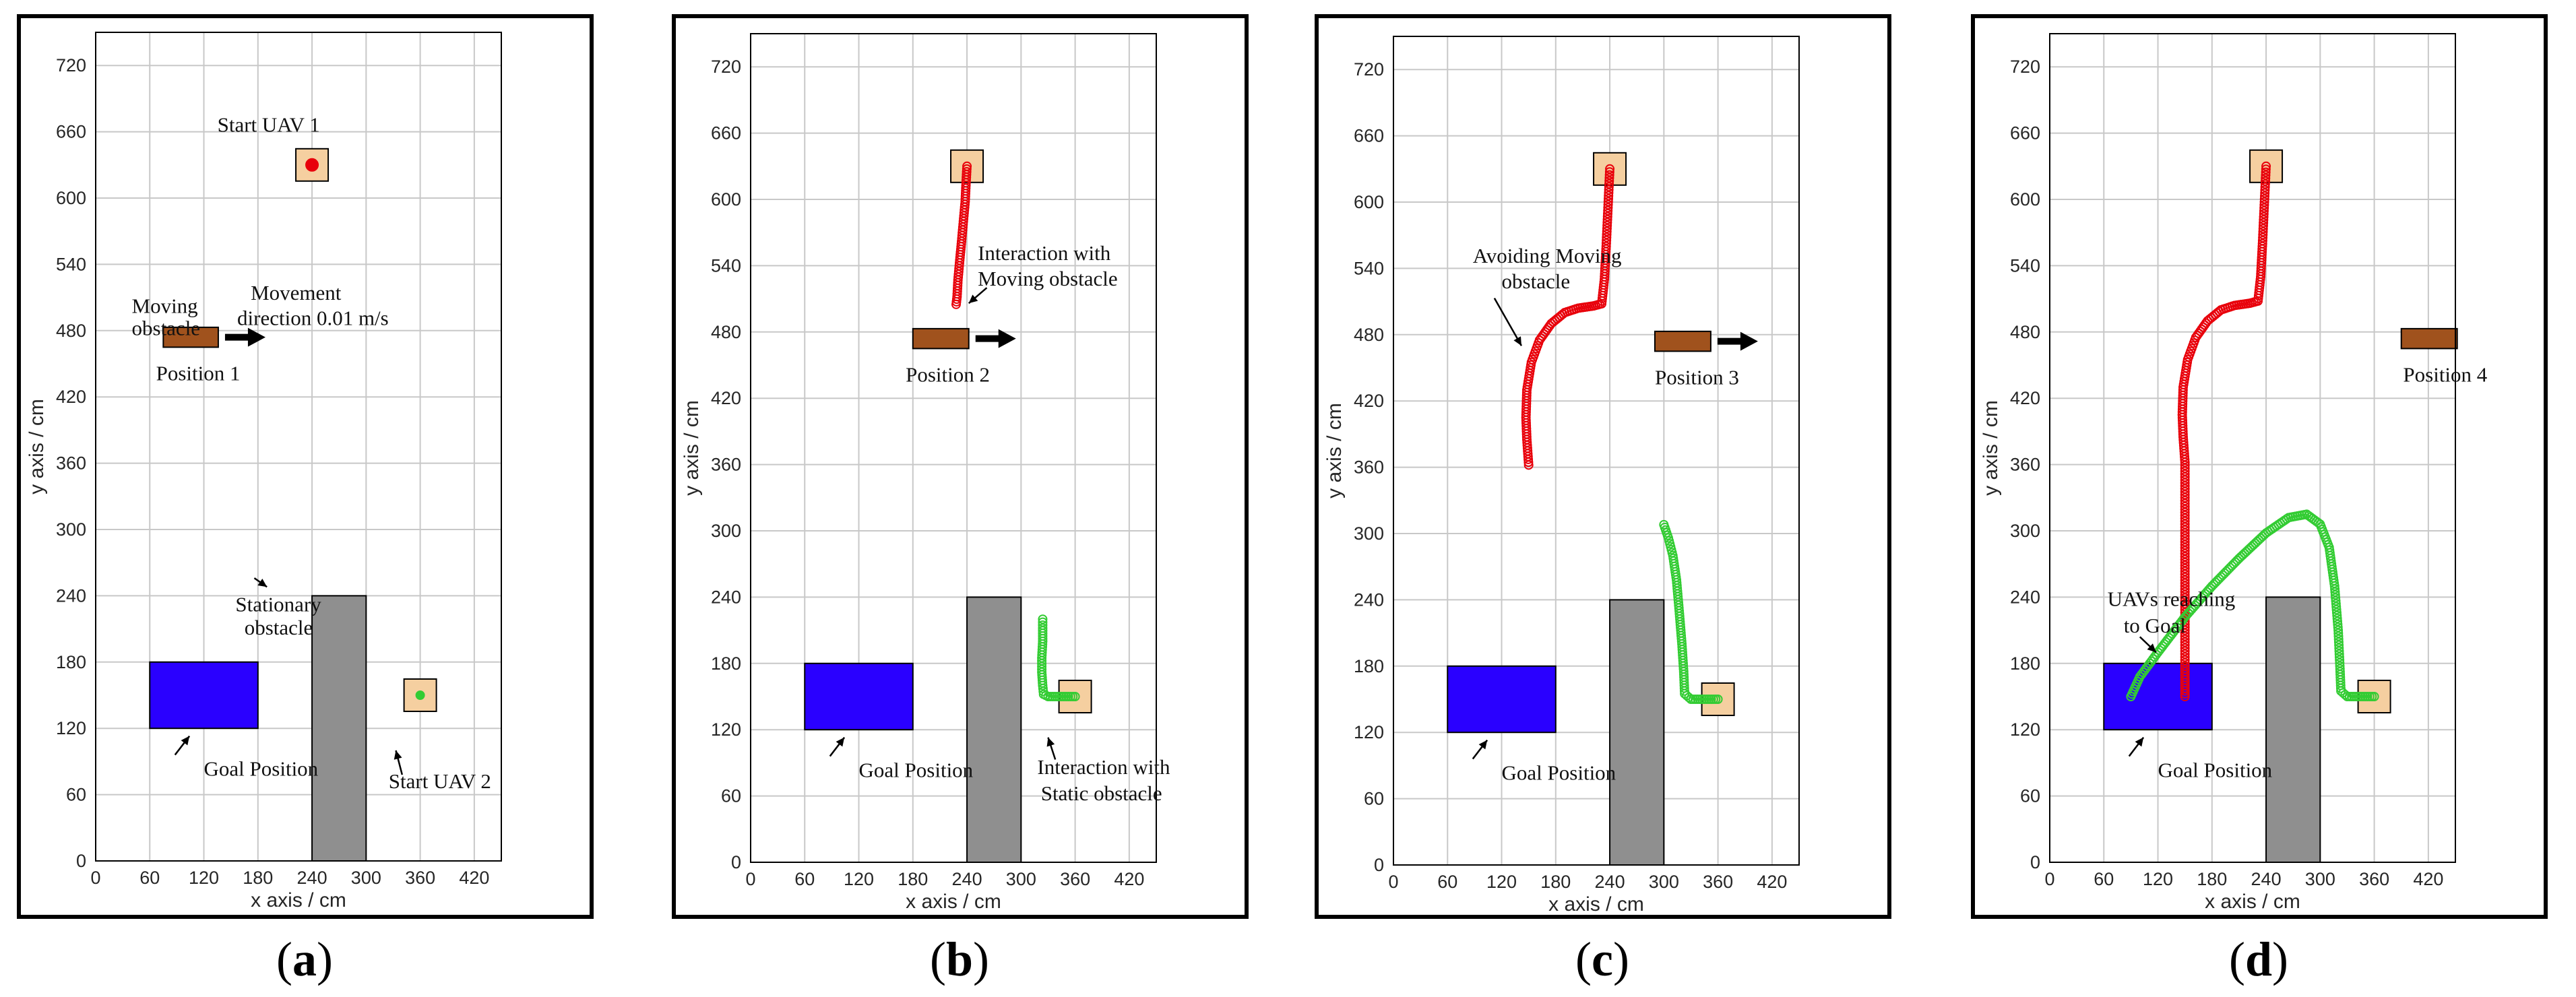  Describe the element at coordinates (304, 959) in the screenshot. I see `panel-label-a: (a)` at that location.